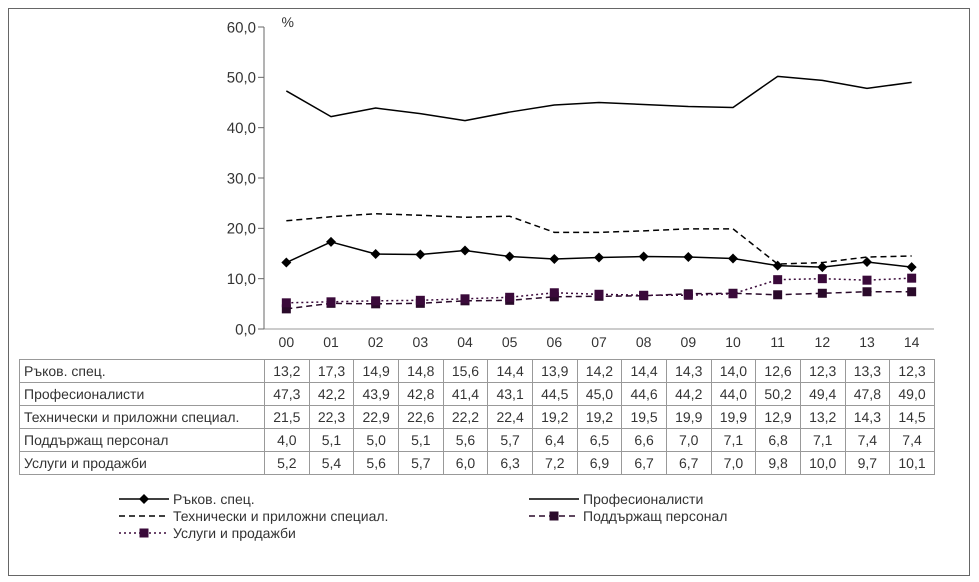  I want to click on data-label: 13,3, so click(867, 371).